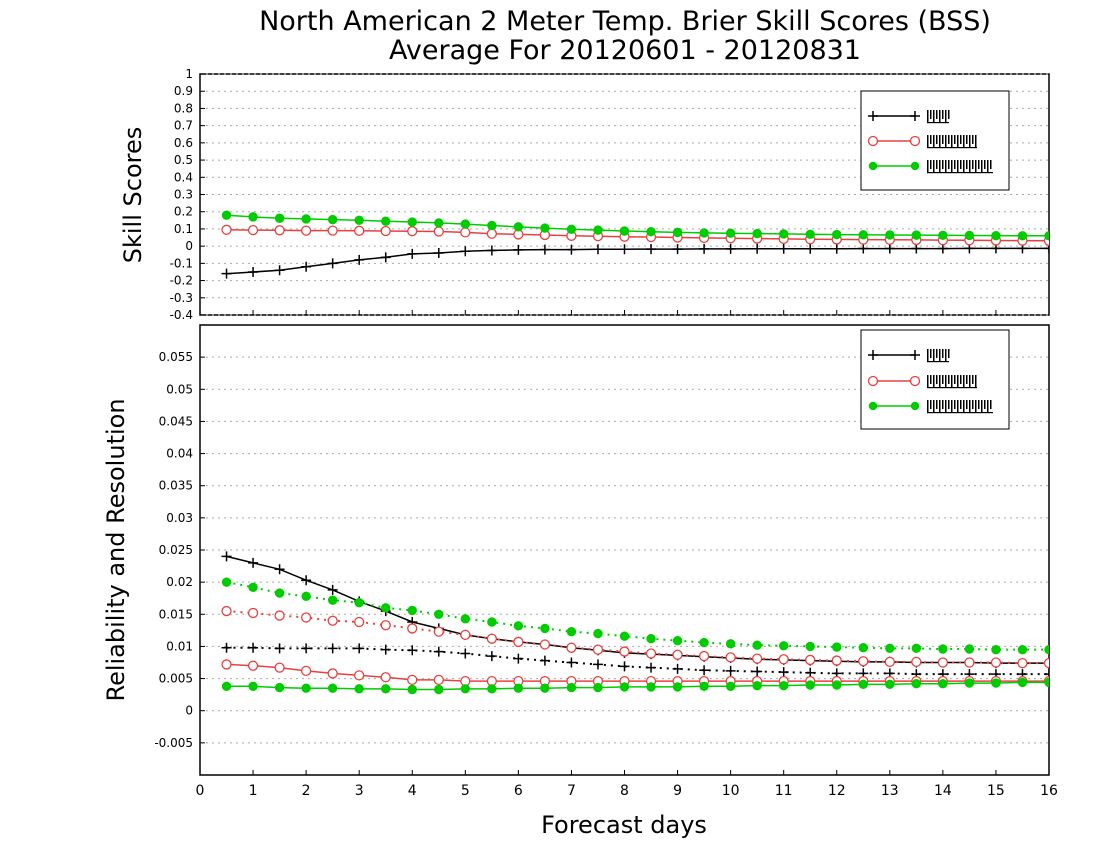  I want to click on x-tick-label: 6, so click(518, 791).